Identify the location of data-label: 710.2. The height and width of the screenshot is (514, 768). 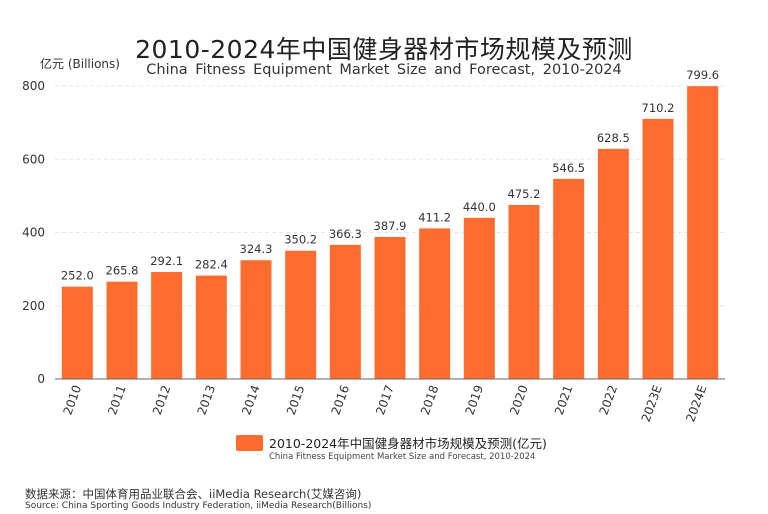
(658, 108).